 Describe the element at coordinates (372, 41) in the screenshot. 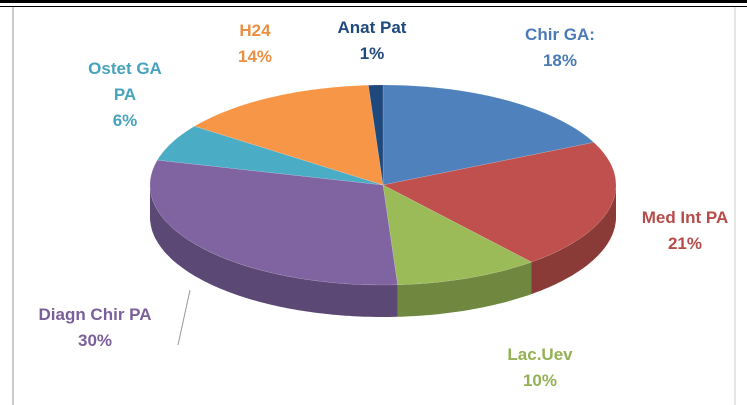

I see `data-label: Anat Pat 1%` at that location.